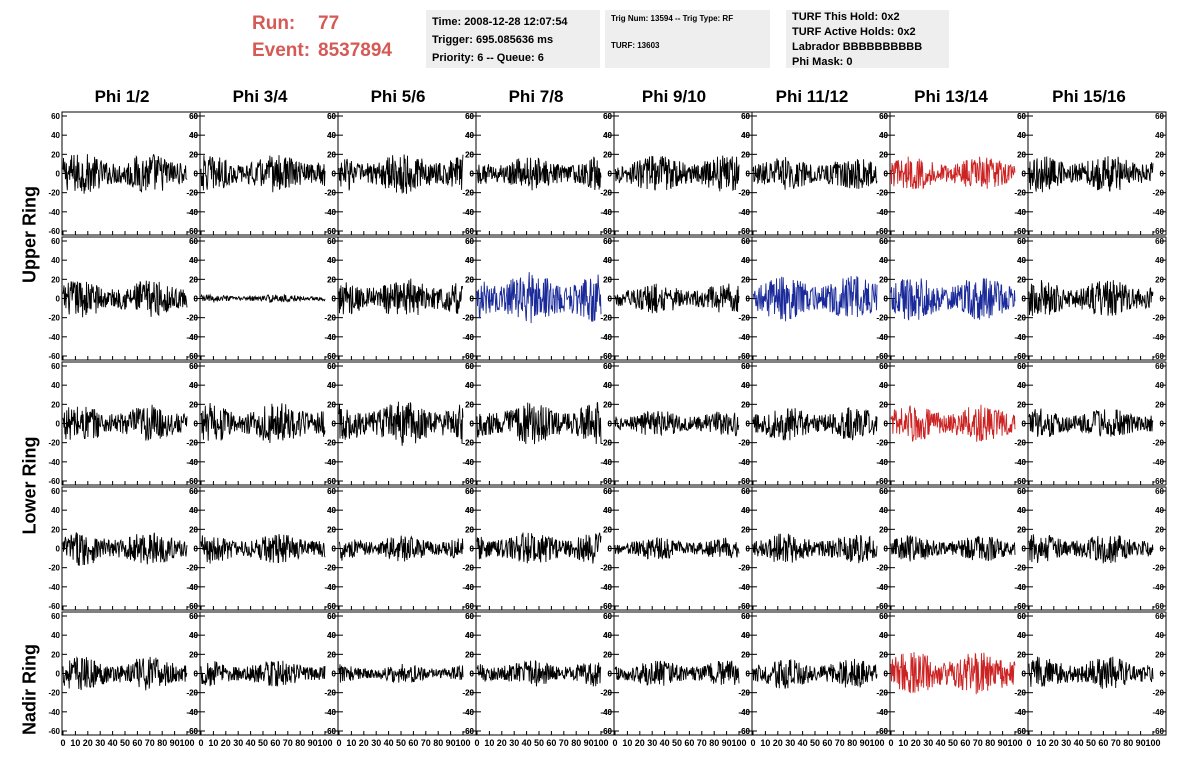 The height and width of the screenshot is (772, 1196). I want to click on y-tick-label-right-r4-c2: -40, so click(468, 712).